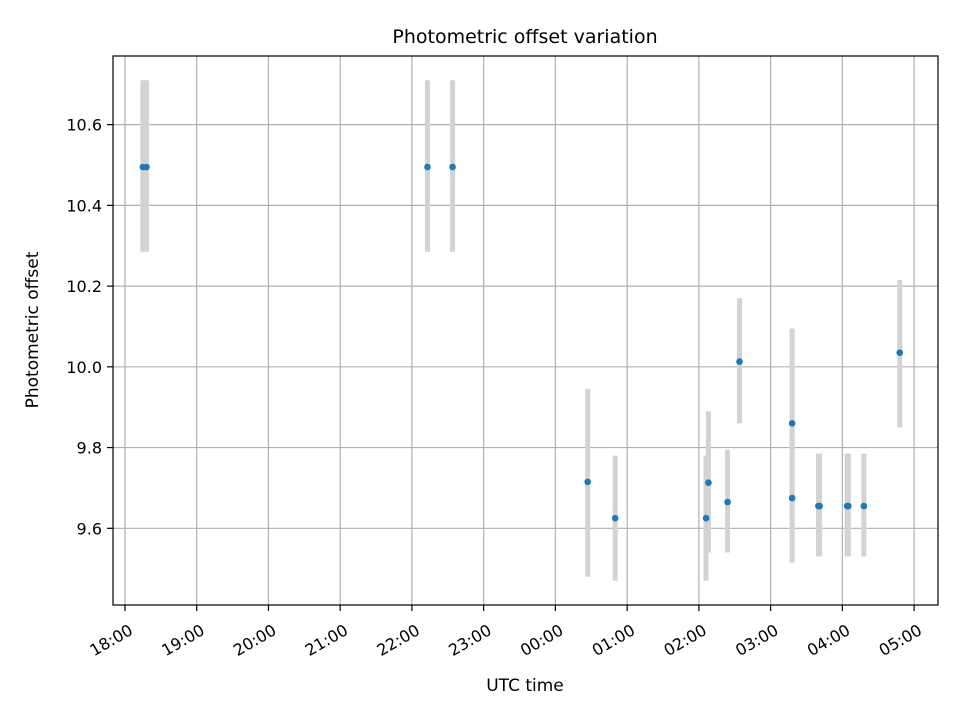  Describe the element at coordinates (84, 286) in the screenshot. I see `y-tick-label: 10.2` at that location.